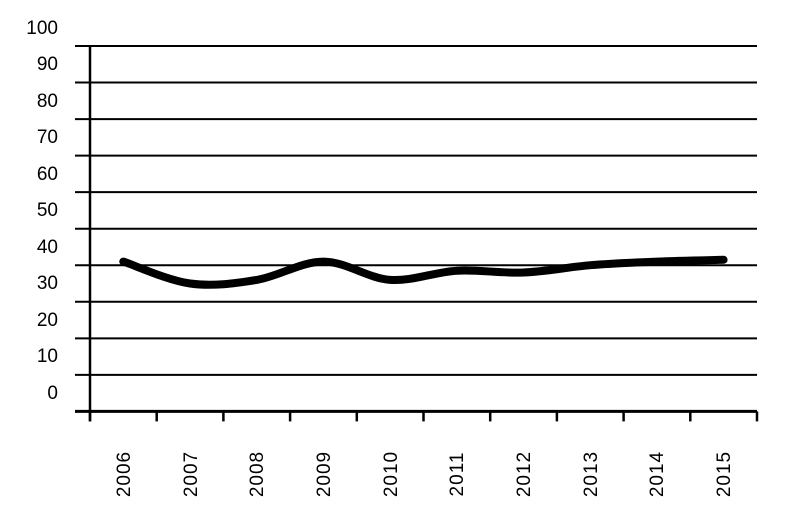 This screenshot has height=511, width=800. Describe the element at coordinates (258, 474) in the screenshot. I see `x-tick-label: 2008` at that location.